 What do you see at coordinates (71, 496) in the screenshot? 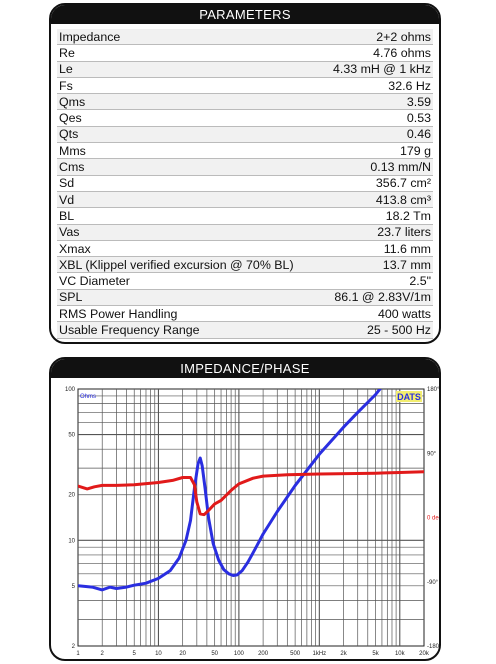
I see `y-tick-label: 20` at bounding box center [71, 496].